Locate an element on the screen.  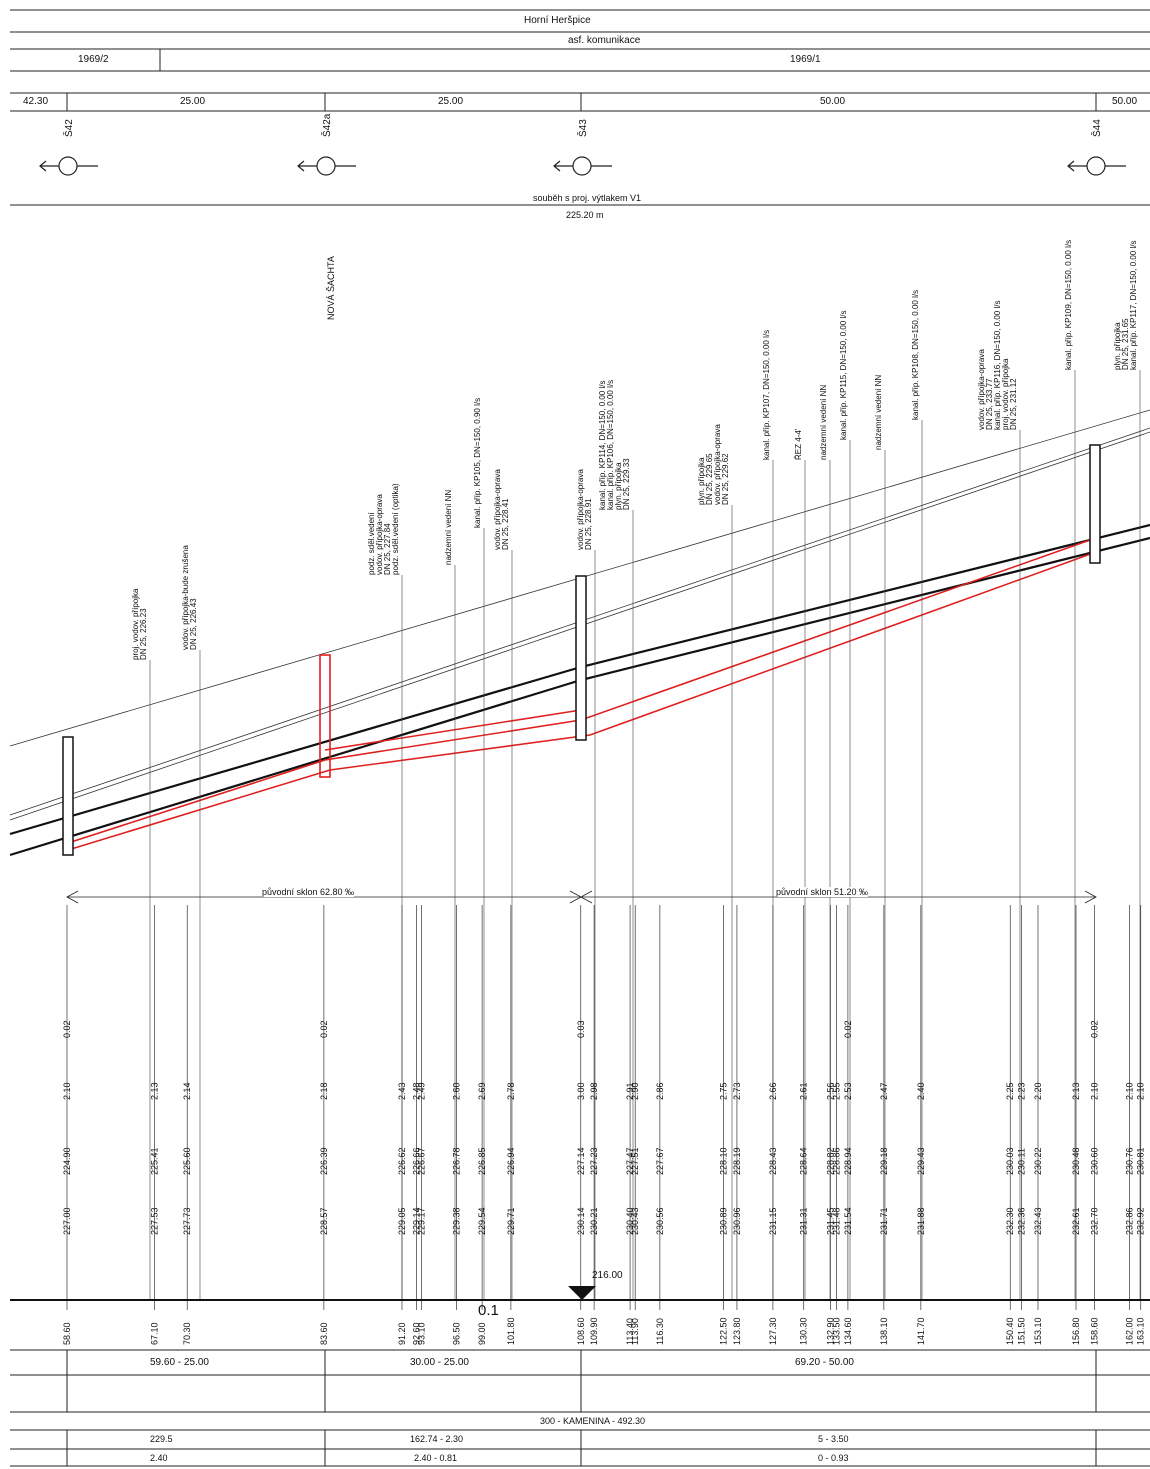
chainage-value: 153.10 is located at coordinates (1038, 1331).